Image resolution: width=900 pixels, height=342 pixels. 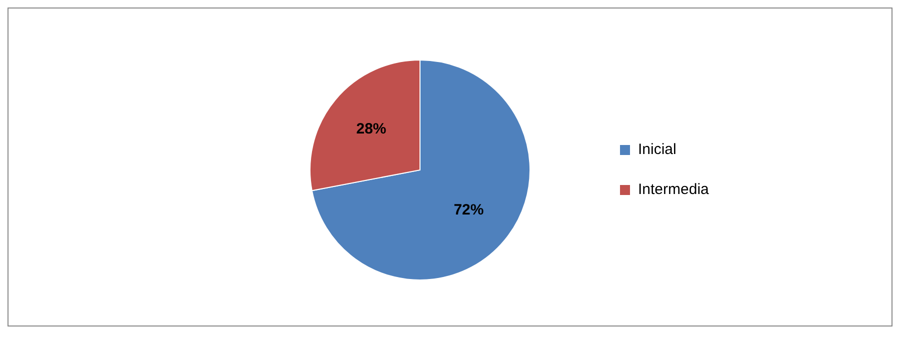 What do you see at coordinates (657, 149) in the screenshot?
I see `legend-label: Inicial` at bounding box center [657, 149].